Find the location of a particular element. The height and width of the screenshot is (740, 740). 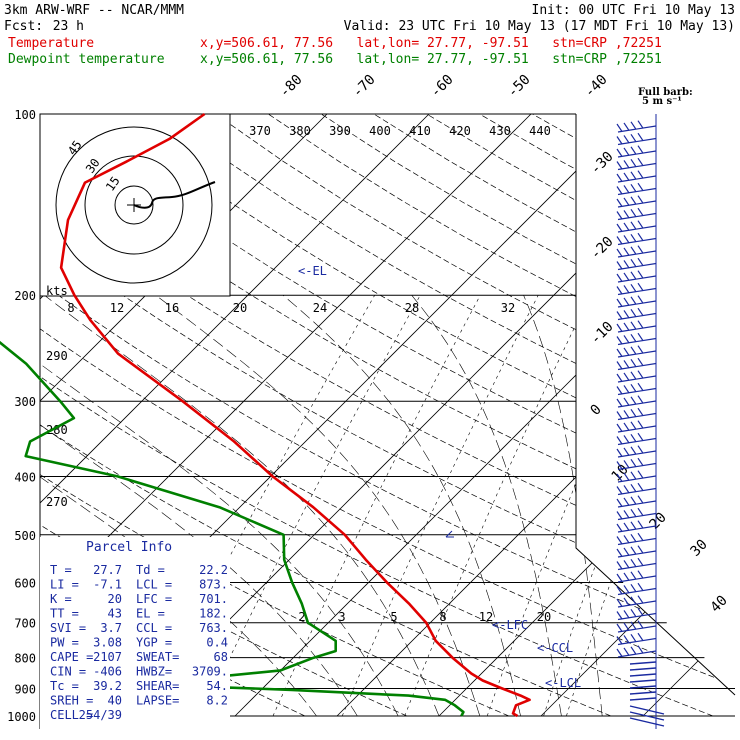

moist-adiabat is located at coordinates (563, 506).